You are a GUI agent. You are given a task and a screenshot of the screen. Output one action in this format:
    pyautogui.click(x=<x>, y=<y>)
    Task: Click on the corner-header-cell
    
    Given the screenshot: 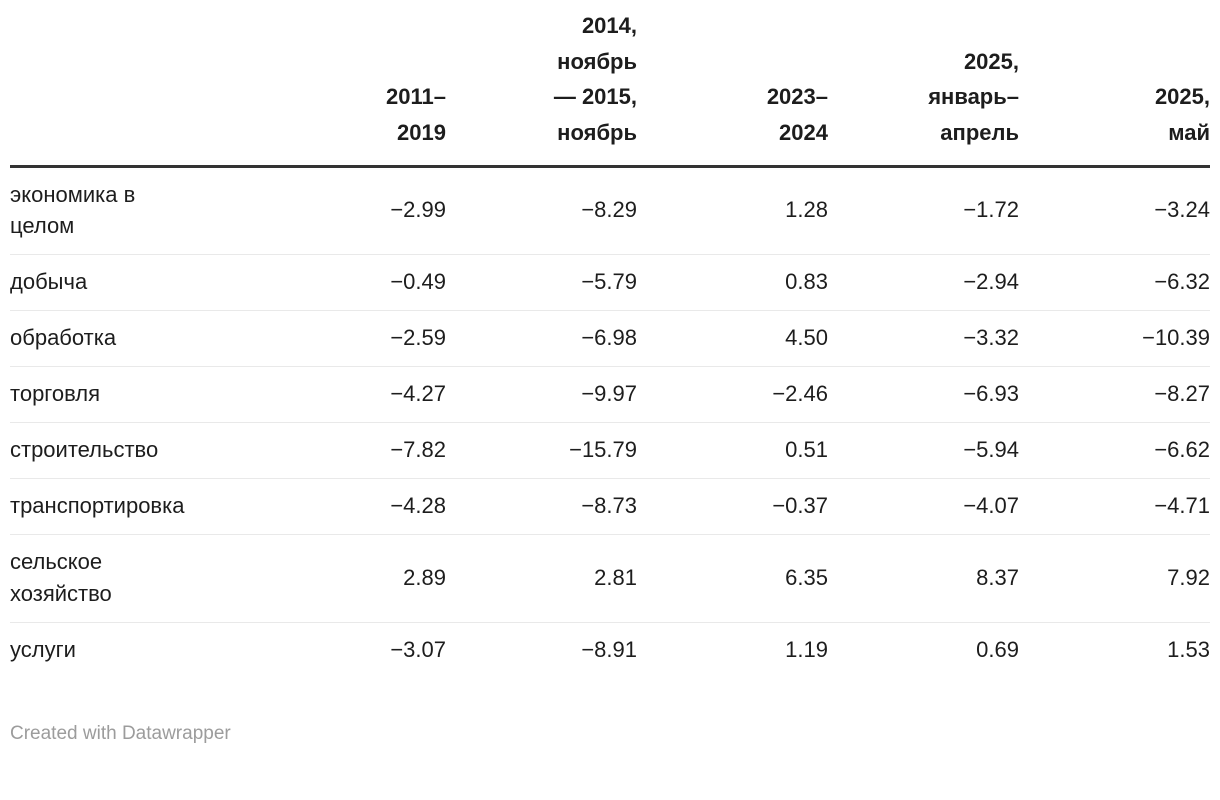 What is the action you would take?
    pyautogui.click(x=132, y=87)
    